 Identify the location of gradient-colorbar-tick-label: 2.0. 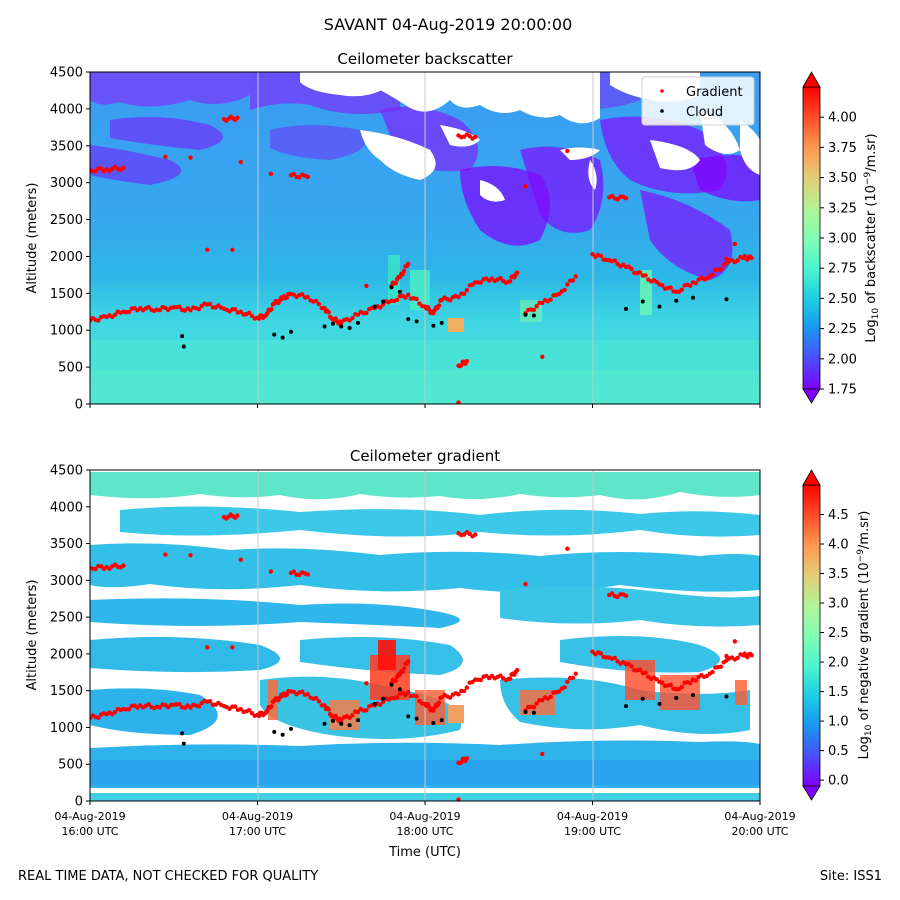
(838, 663).